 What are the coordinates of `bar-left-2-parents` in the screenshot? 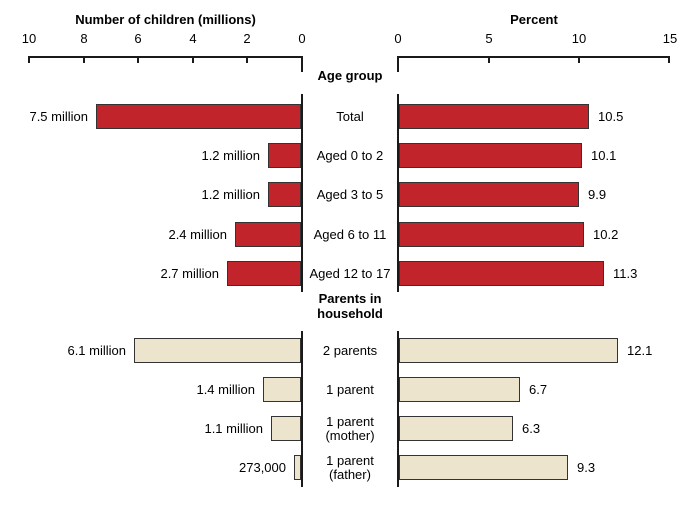 It's located at (217, 350).